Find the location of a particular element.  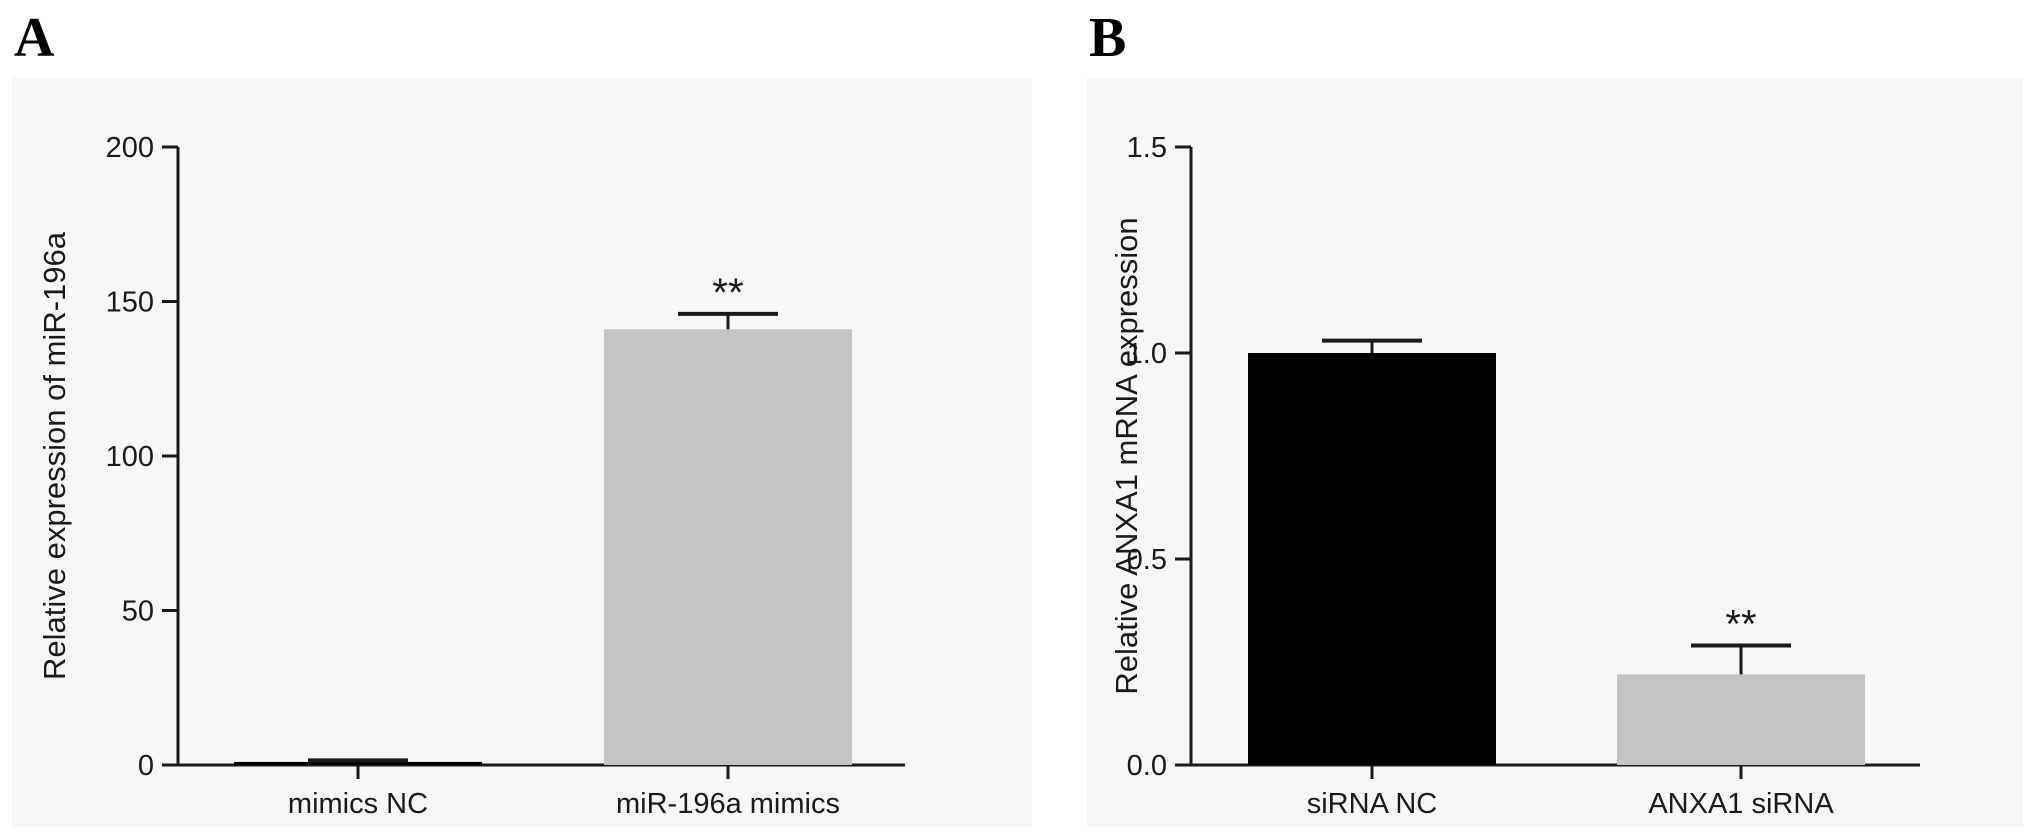

y-tick-label: 100 is located at coordinates (130, 457).